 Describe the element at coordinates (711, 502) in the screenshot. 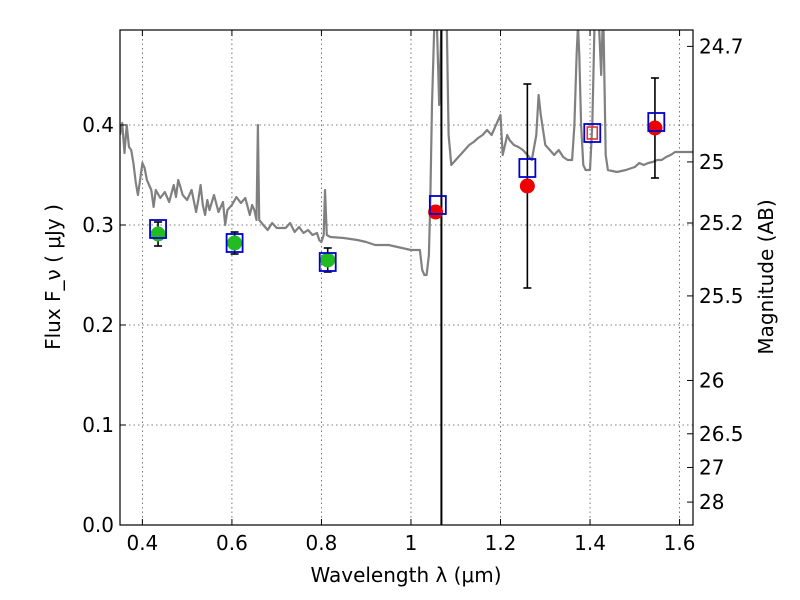

I see `mag-tick-label: 28` at that location.